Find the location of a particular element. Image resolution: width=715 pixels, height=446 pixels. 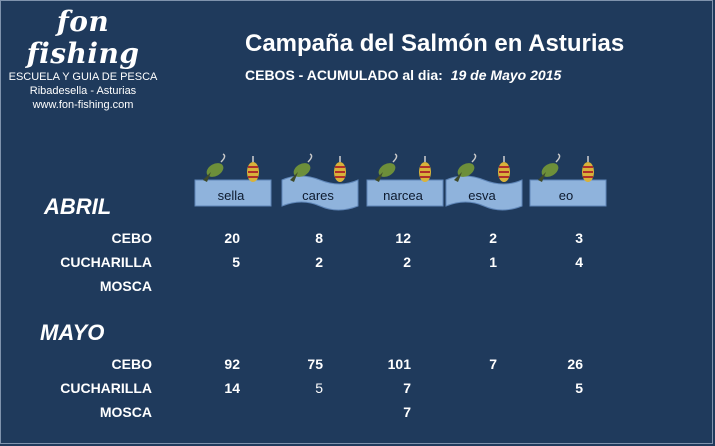

brand-location: Ribadesella - Asturias is located at coordinates (83, 91).